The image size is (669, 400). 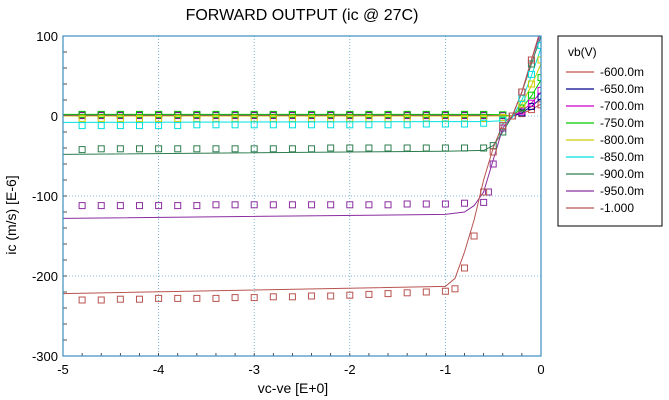 I want to click on legend-box, so click(x=610, y=131).